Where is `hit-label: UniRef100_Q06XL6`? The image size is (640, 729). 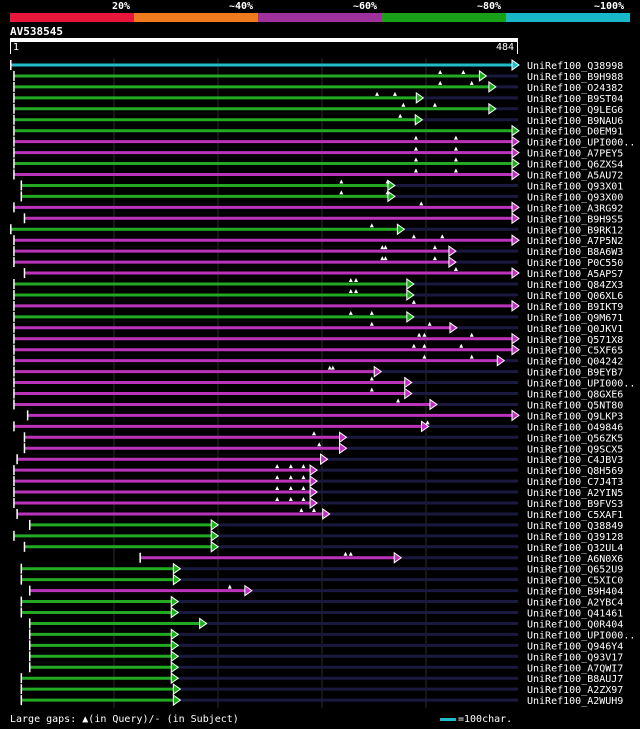 hit-label: UniRef100_Q06XL6 is located at coordinates (575, 296).